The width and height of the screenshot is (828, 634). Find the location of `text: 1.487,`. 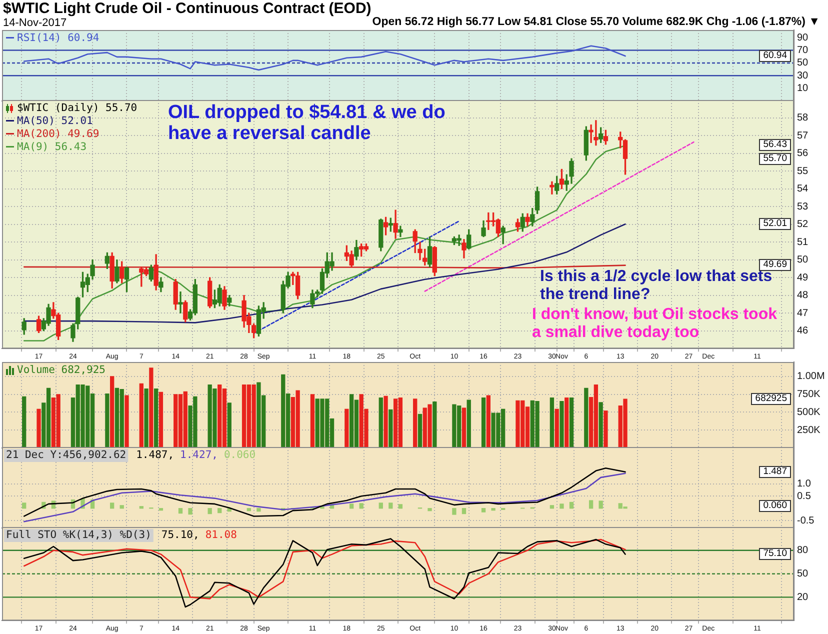

text: 1.487, is located at coordinates (155, 454).